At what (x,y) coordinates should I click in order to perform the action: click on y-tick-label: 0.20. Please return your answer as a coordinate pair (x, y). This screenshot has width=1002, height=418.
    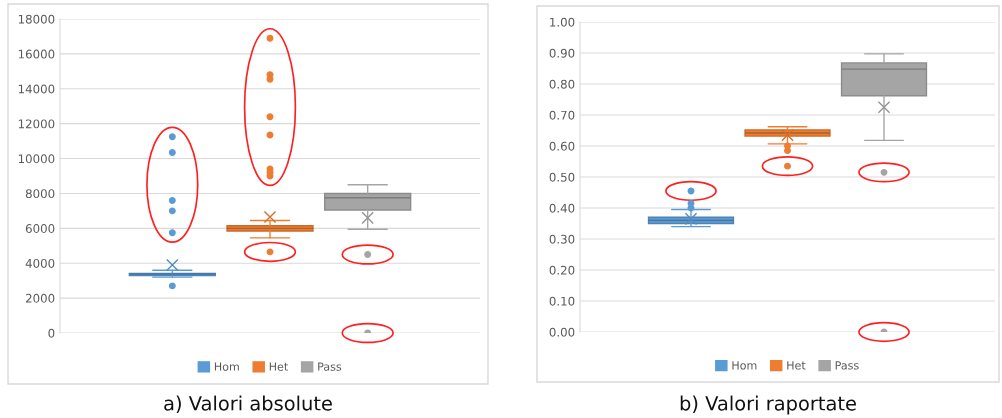
    Looking at the image, I should click on (562, 270).